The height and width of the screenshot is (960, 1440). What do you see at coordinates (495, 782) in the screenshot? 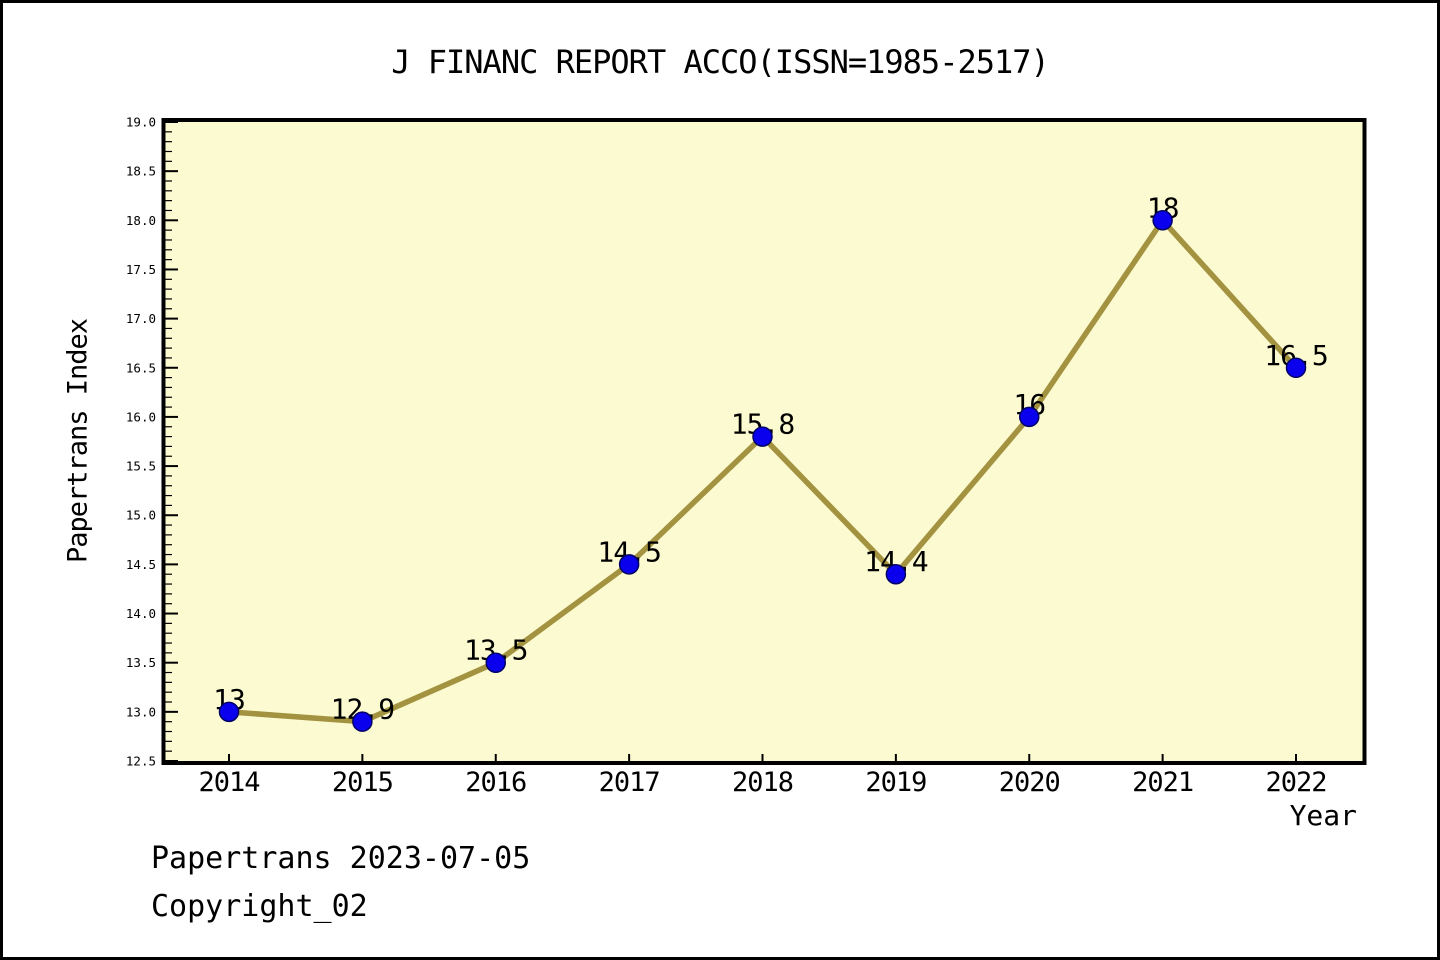
I see `x-tick-label: 2016` at bounding box center [495, 782].